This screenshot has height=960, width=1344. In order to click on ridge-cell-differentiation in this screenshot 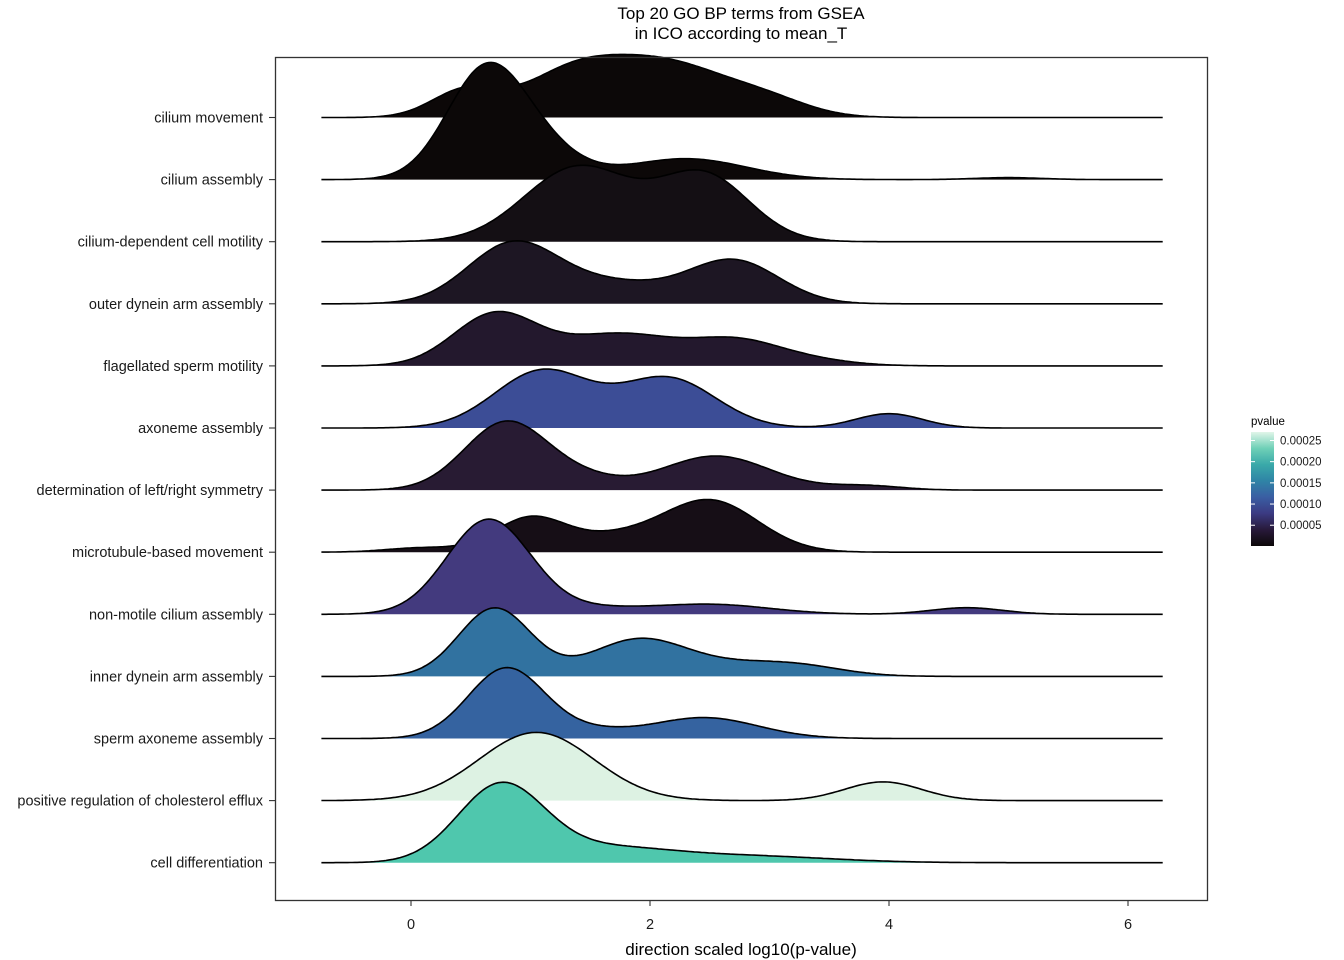, I will do `click(742, 822)`.